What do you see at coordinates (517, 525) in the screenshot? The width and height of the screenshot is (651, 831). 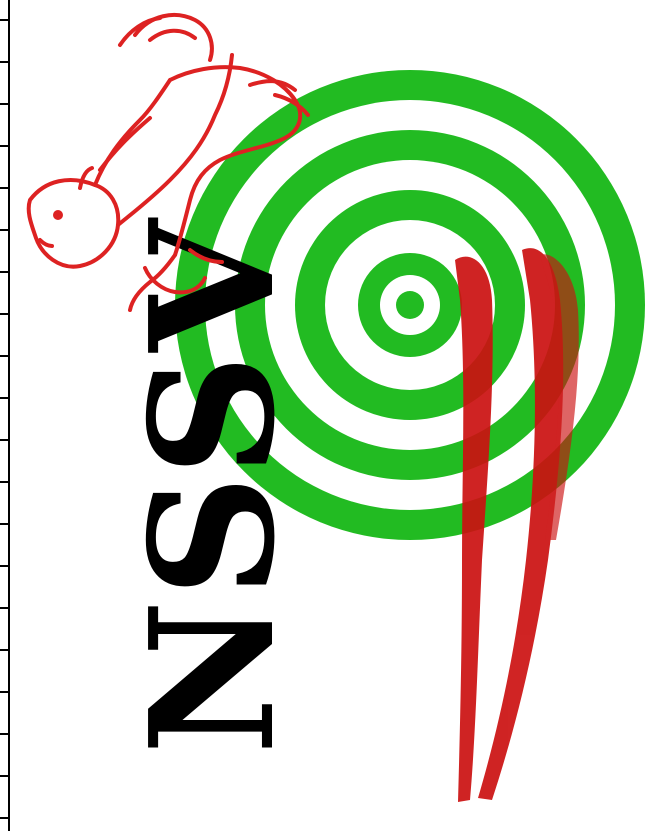 I see `brush-stroke-icon` at bounding box center [517, 525].